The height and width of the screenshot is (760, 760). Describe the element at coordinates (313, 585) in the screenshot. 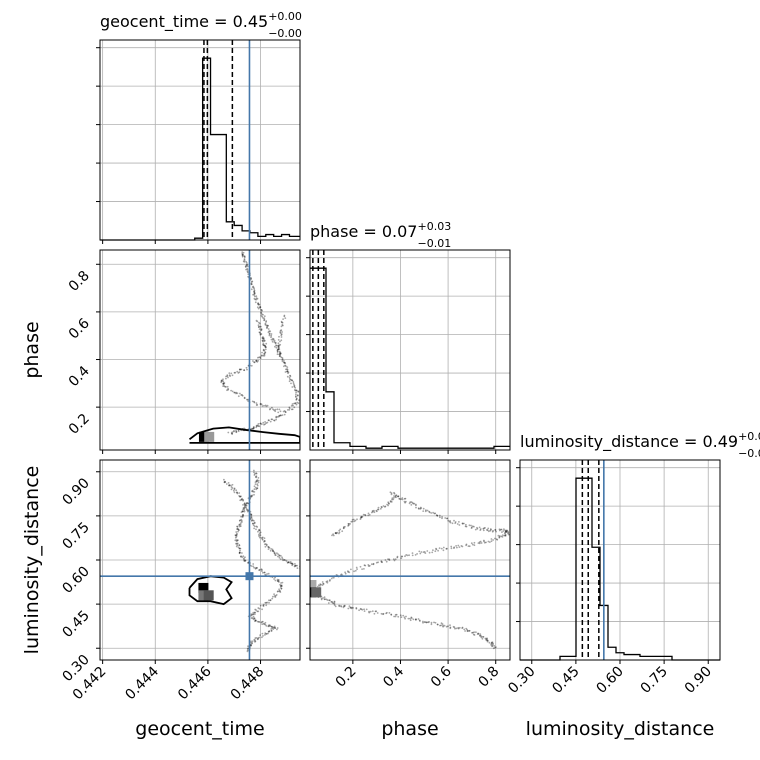

I see `density-cell` at that location.